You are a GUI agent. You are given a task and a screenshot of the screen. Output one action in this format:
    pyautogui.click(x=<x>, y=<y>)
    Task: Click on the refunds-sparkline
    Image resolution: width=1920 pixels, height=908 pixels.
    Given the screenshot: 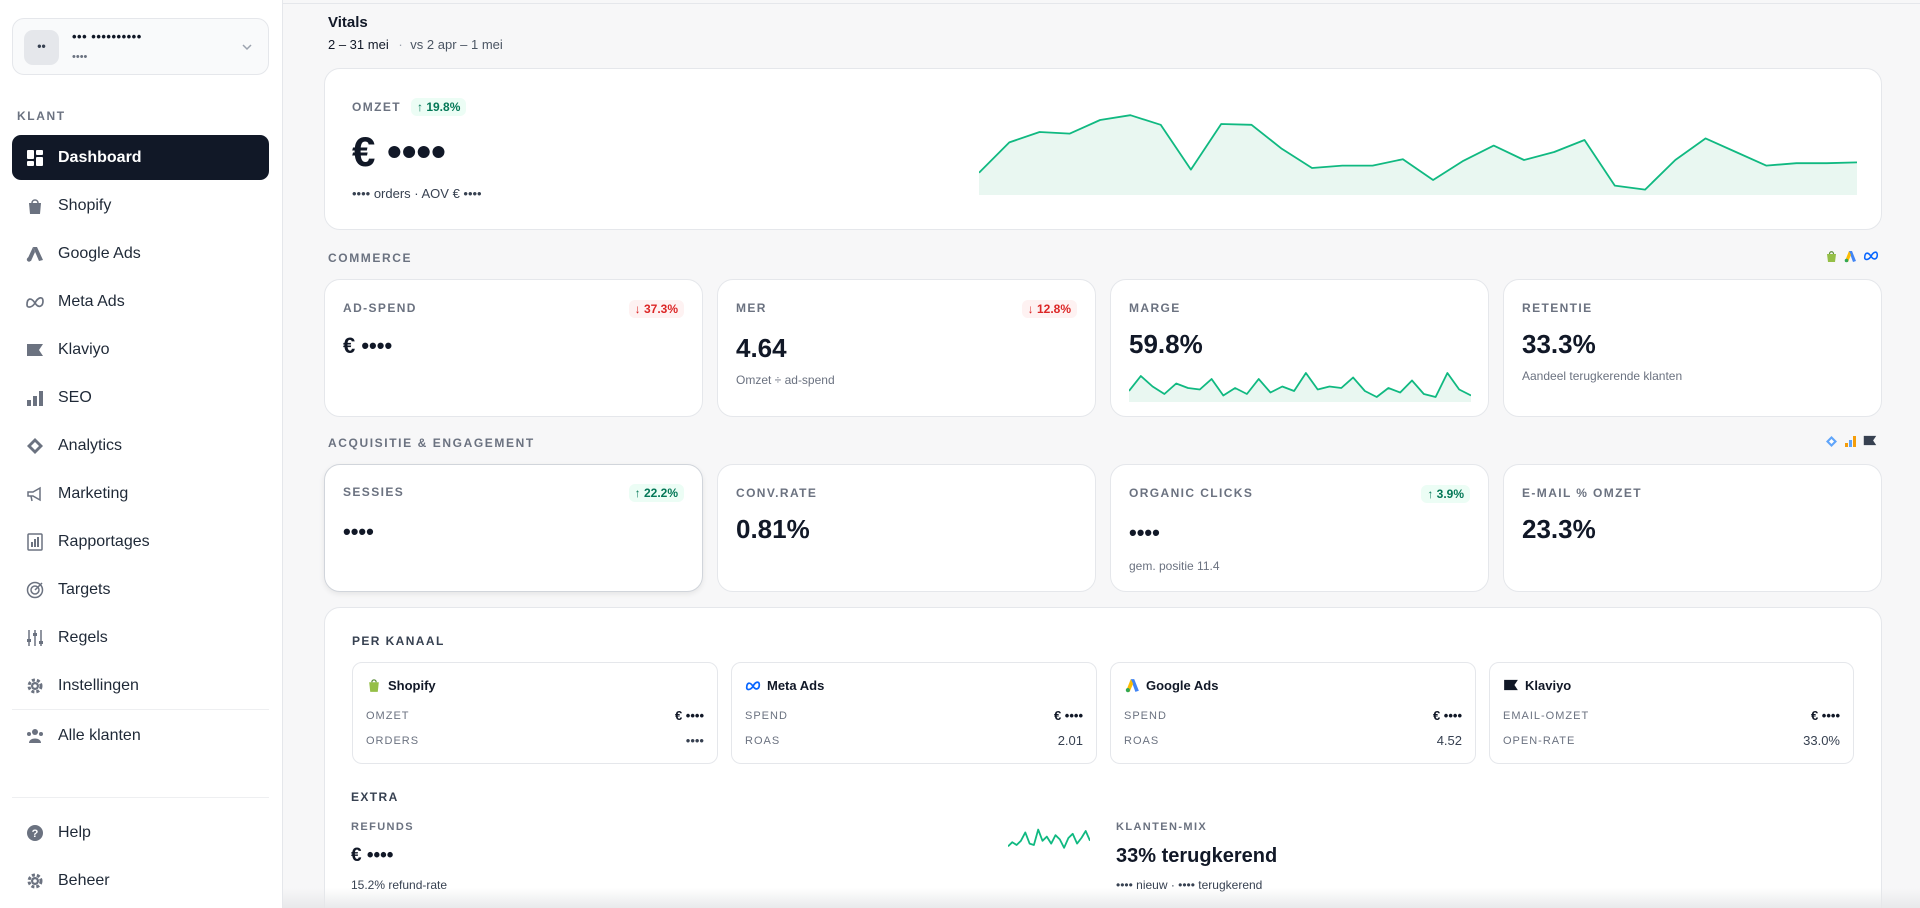 What is the action you would take?
    pyautogui.click(x=1049, y=838)
    